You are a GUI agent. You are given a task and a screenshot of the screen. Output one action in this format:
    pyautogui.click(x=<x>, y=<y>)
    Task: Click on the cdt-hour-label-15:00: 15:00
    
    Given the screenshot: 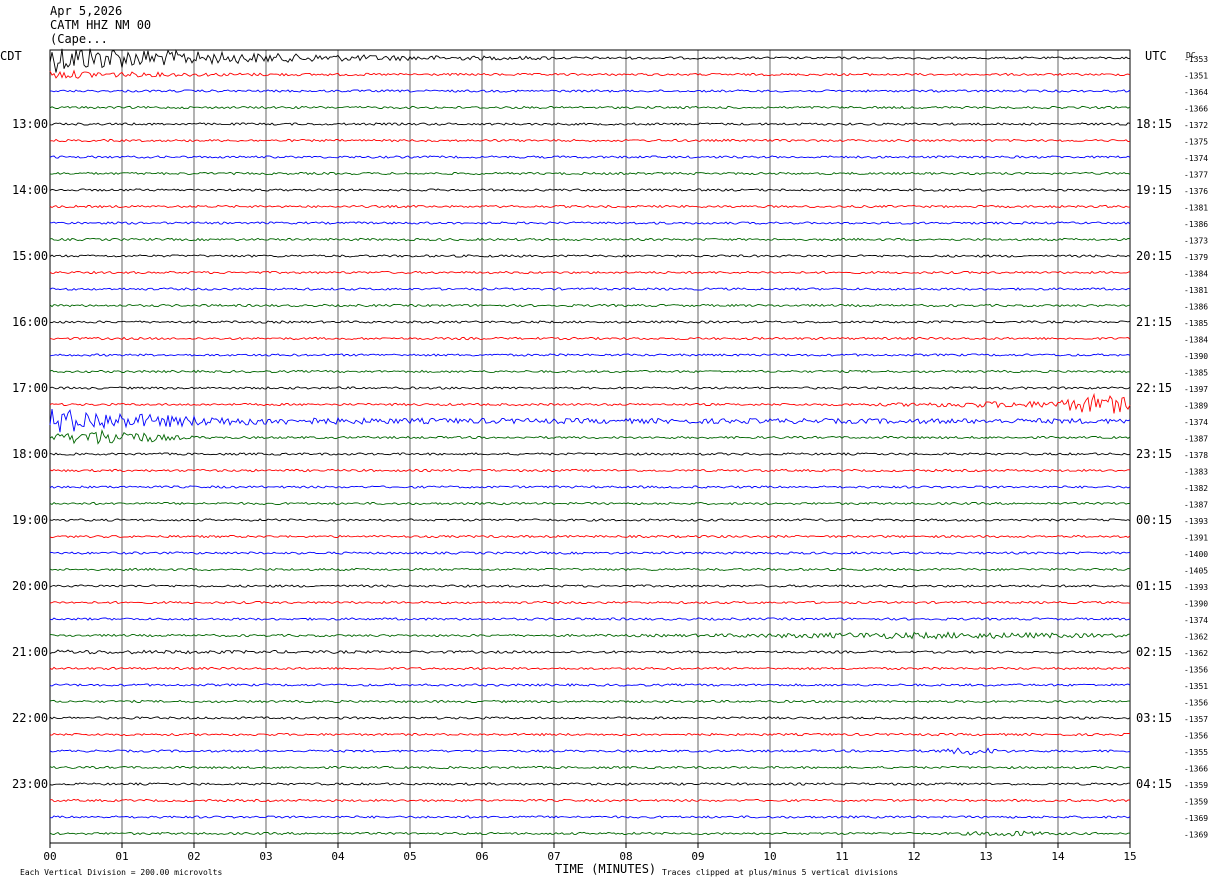 What is the action you would take?
    pyautogui.click(x=30, y=256)
    